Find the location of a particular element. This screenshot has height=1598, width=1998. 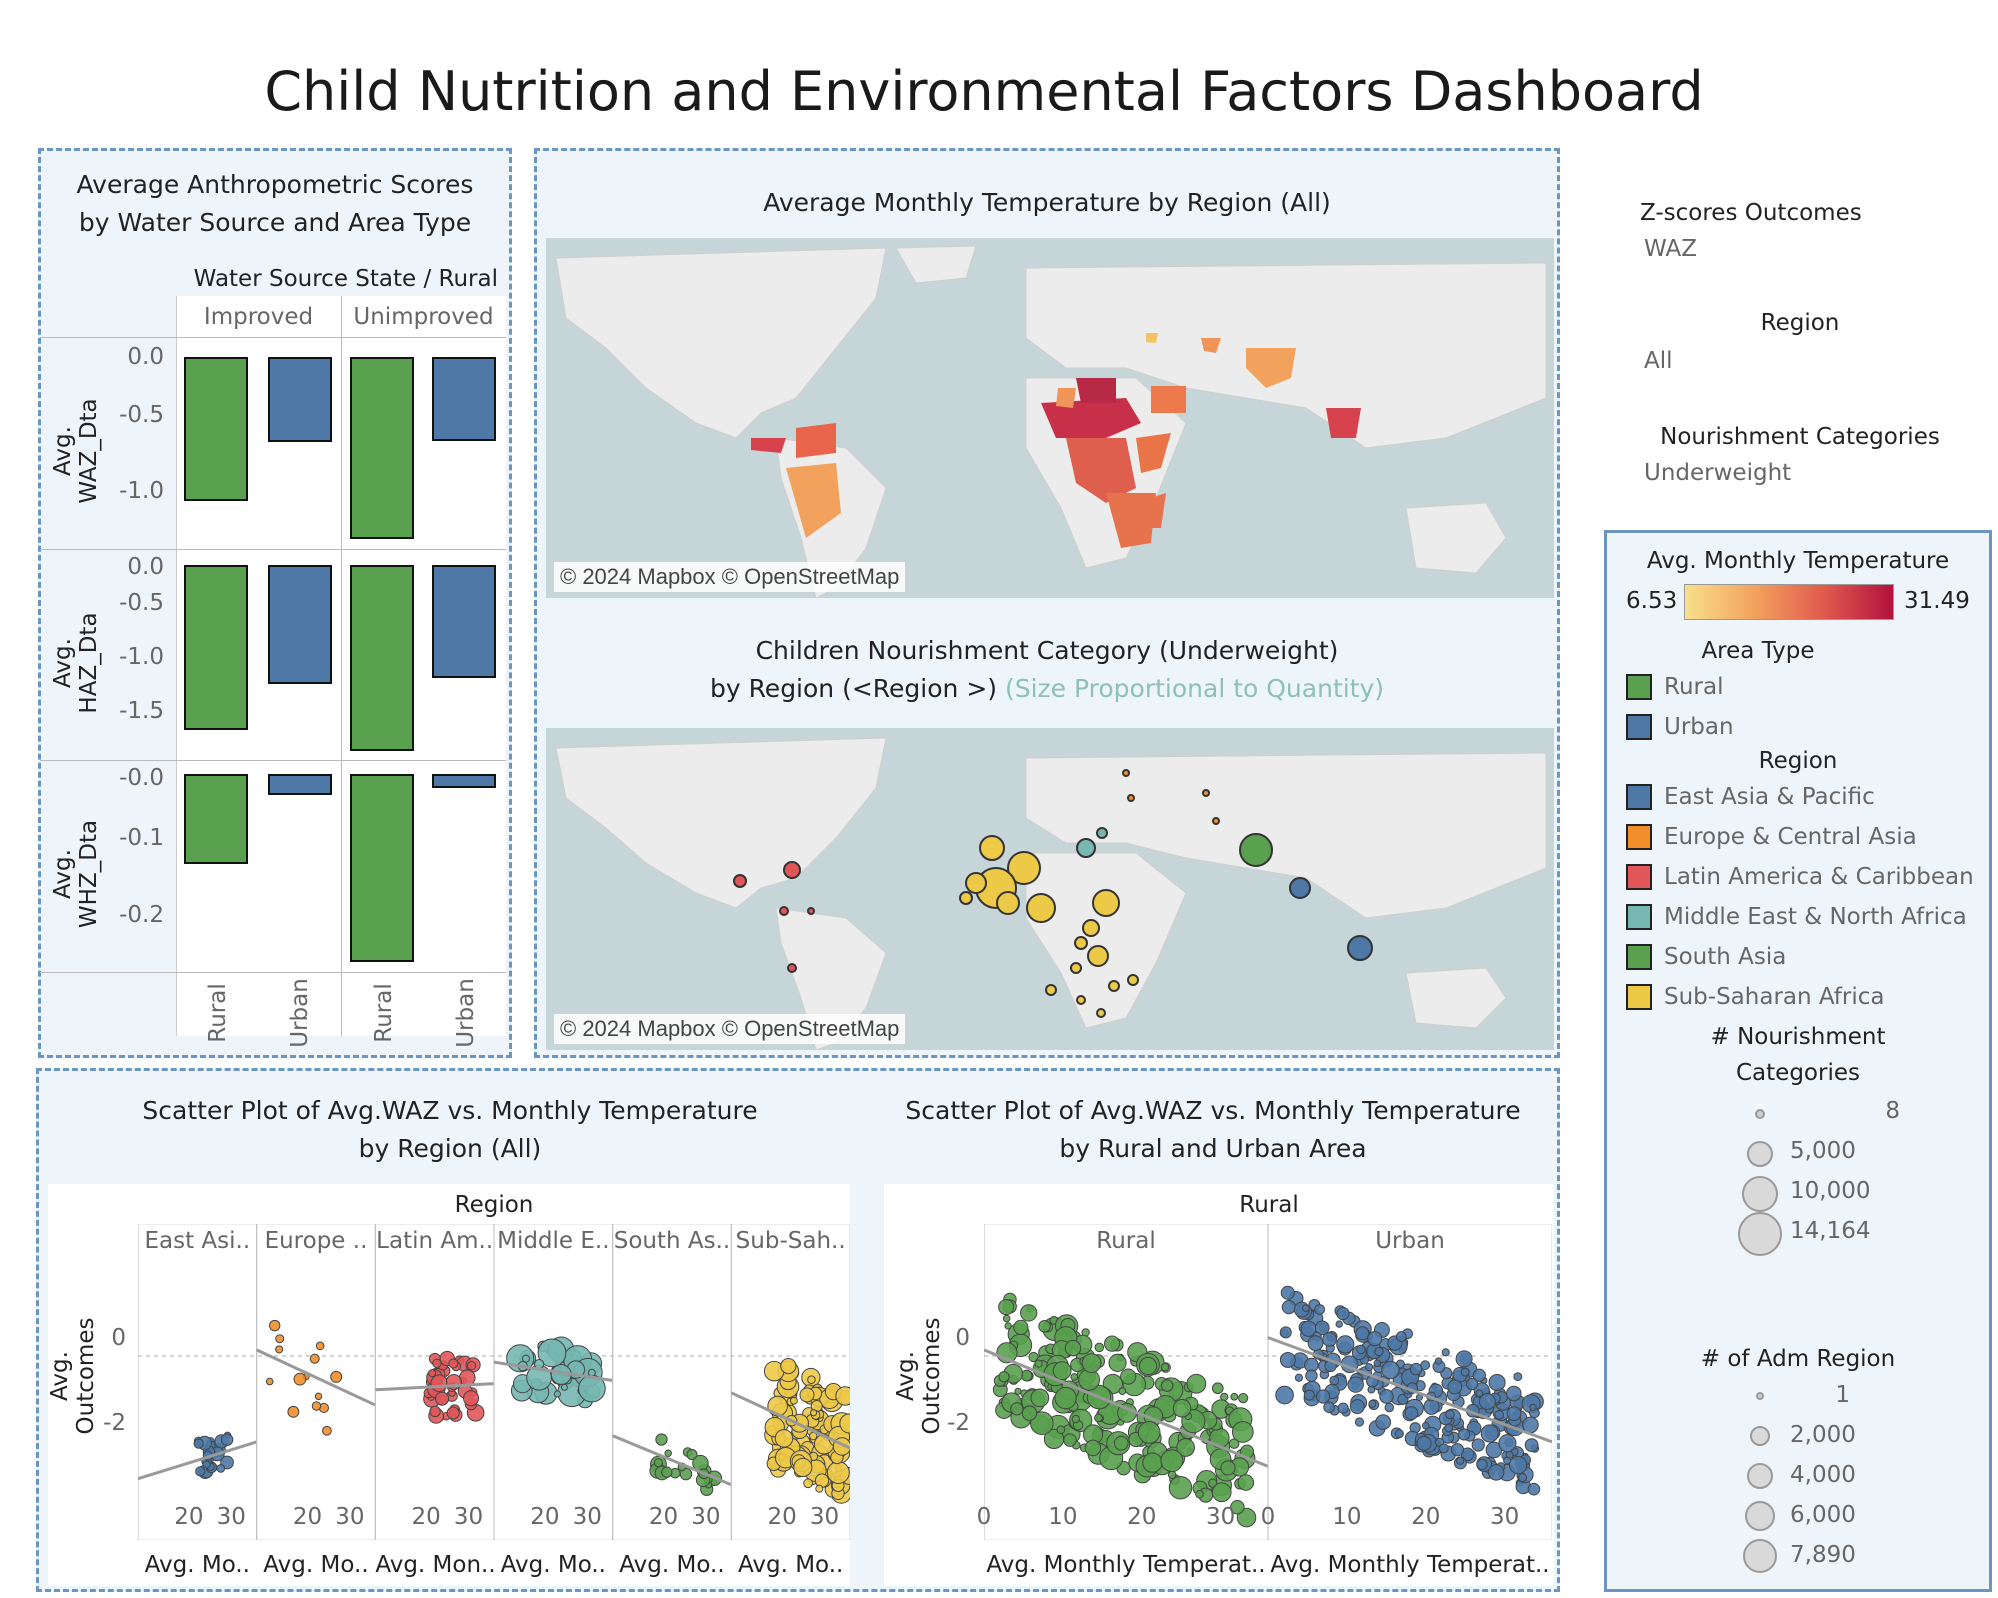

peru-bolivia-region is located at coordinates (813, 500).